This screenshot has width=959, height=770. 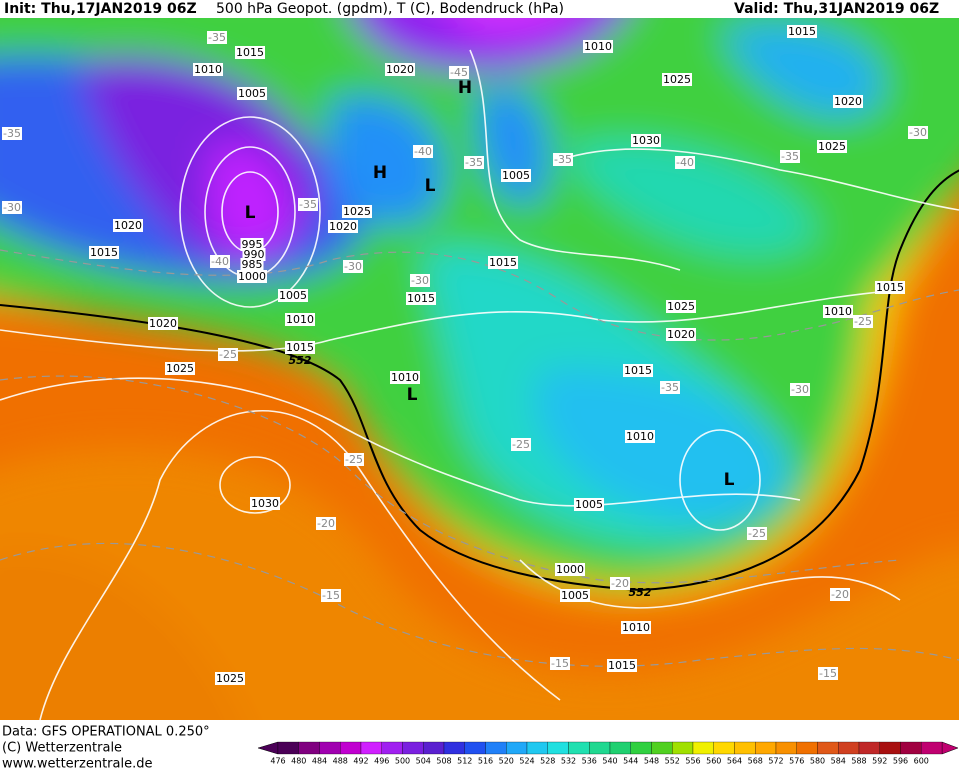 I want to click on scale-label: 568, so click(x=755, y=761).